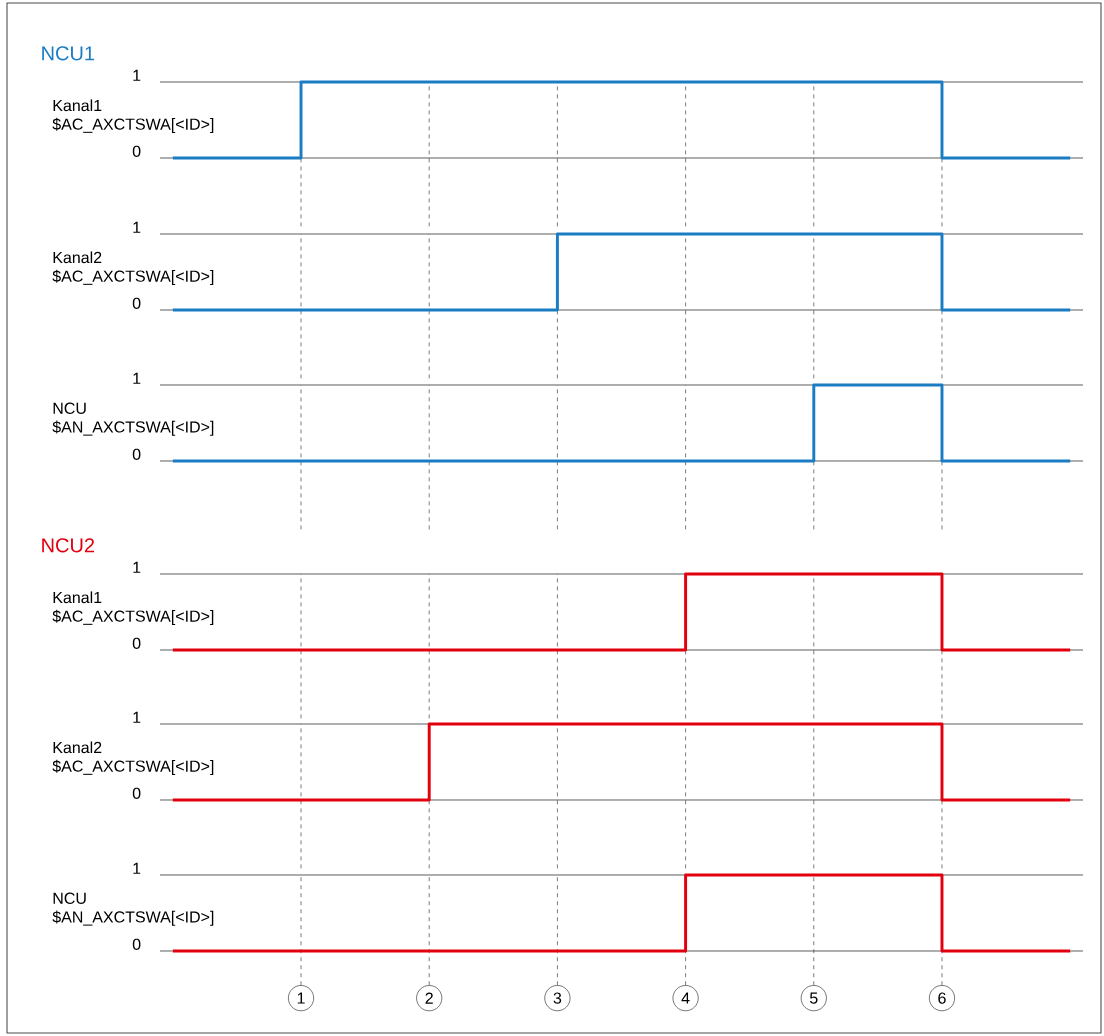  I want to click on x-tick-label: 5, so click(813, 998).